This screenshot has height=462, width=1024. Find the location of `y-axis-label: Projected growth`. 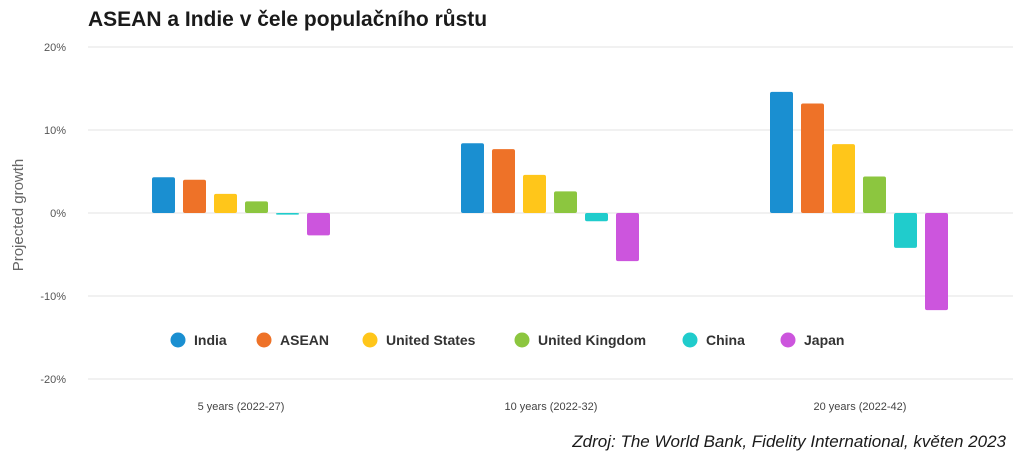

y-axis-label: Projected growth is located at coordinates (18, 215).